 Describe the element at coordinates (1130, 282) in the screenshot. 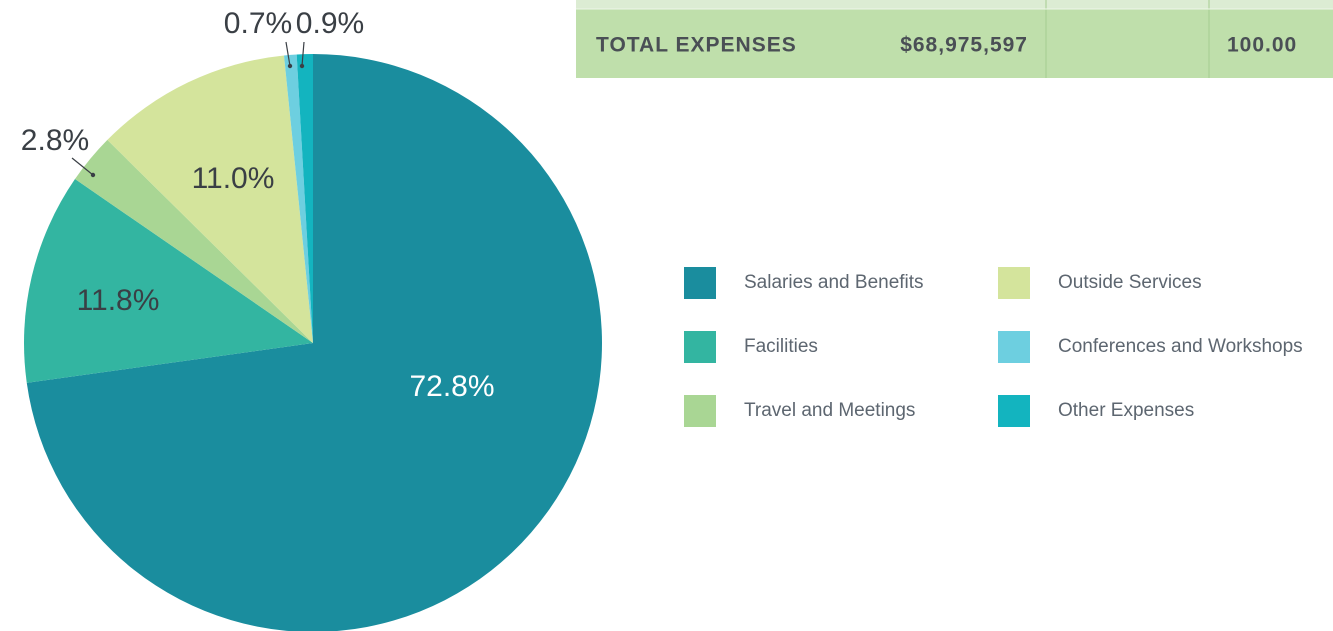

I see `legend-label: Outside Services` at that location.